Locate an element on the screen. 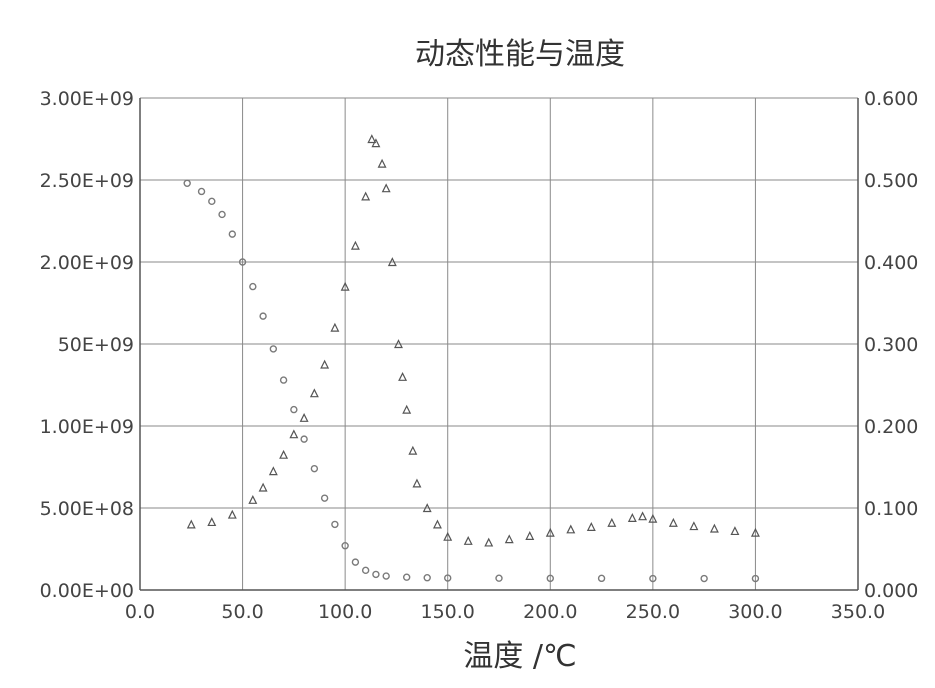 This screenshot has width=935, height=688. chart-title: 动态性能与温度 is located at coordinates (520, 54).